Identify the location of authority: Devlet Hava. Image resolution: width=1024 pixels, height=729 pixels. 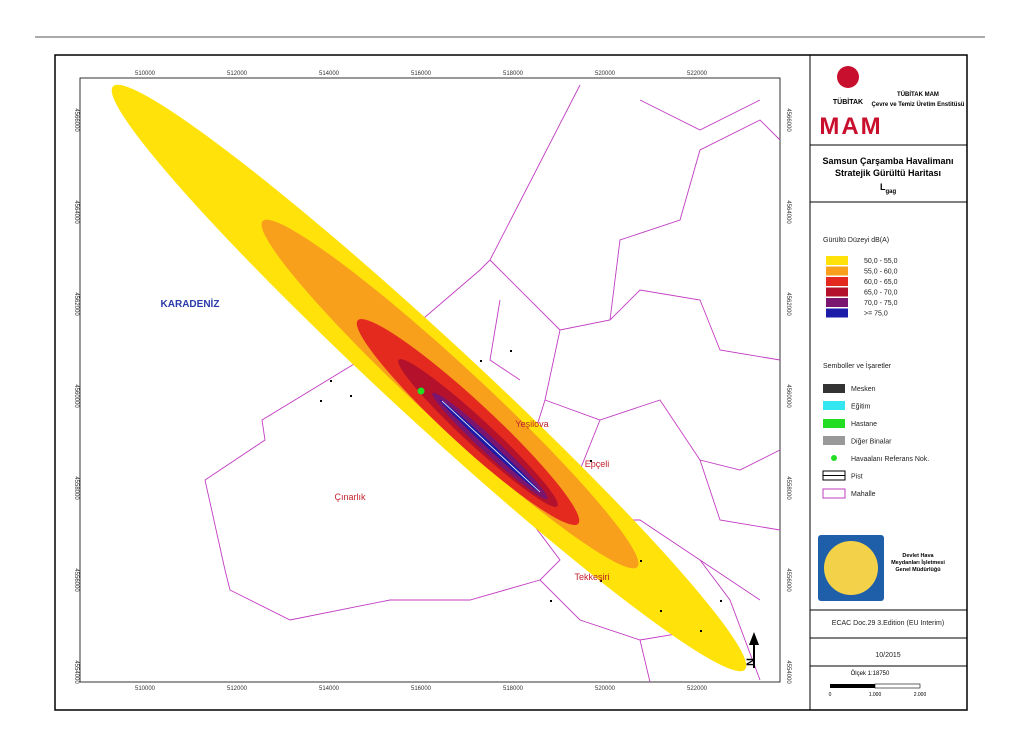
(918, 556).